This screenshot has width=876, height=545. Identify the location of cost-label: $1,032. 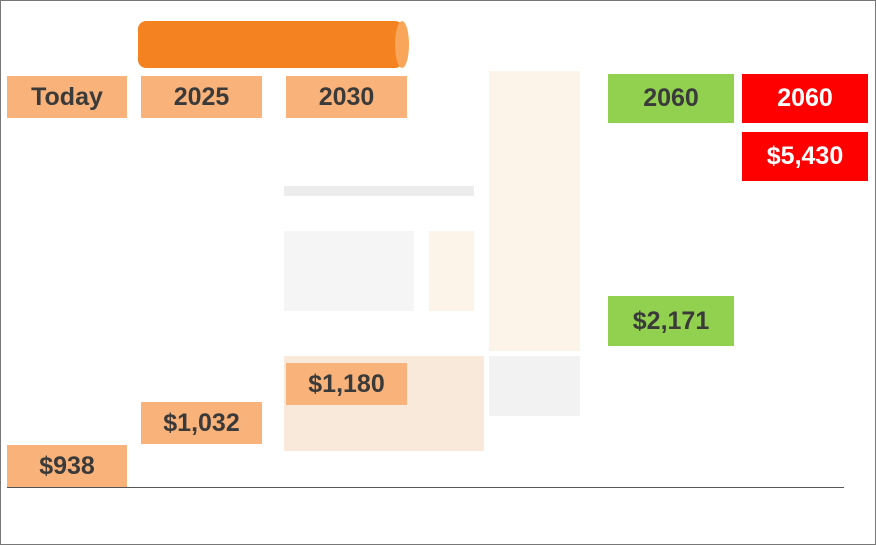
(201, 423).